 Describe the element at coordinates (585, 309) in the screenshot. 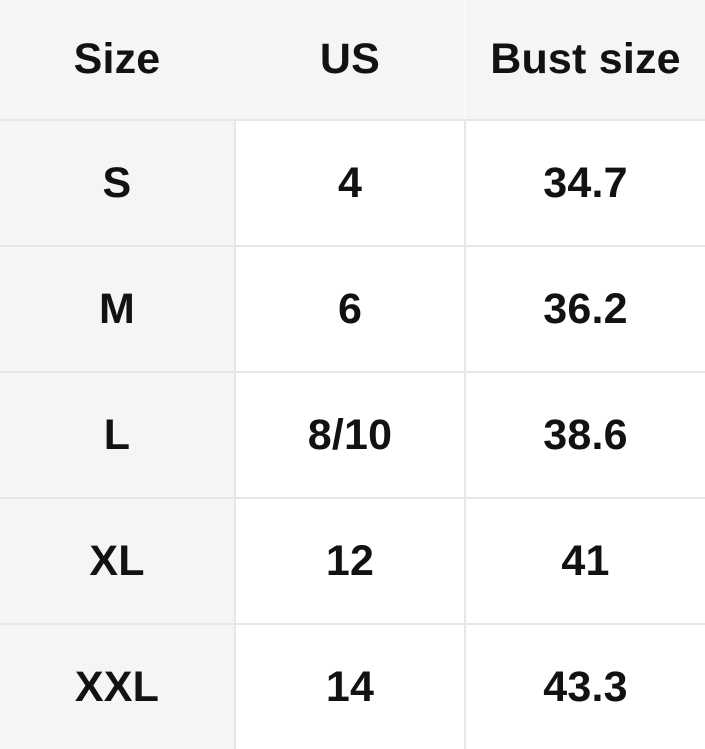

I see `cell-bust-size: 36.2` at that location.